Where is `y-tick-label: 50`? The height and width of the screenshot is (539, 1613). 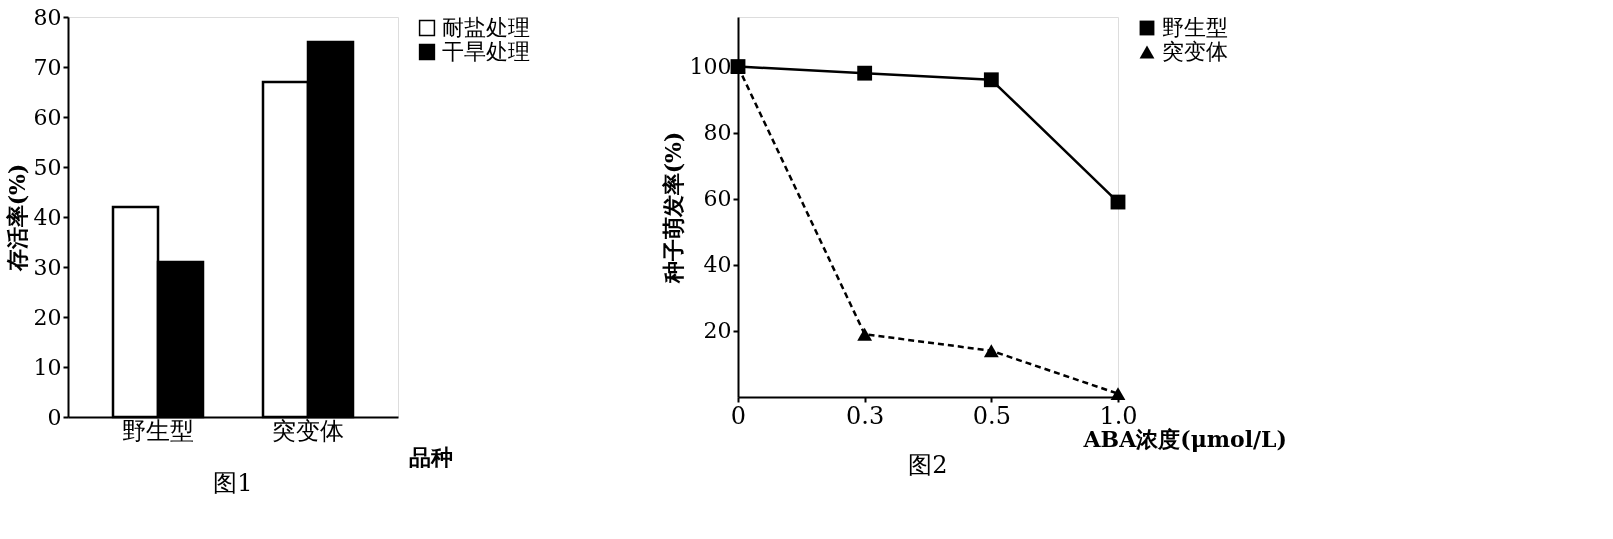 y-tick-label: 50 is located at coordinates (47, 167).